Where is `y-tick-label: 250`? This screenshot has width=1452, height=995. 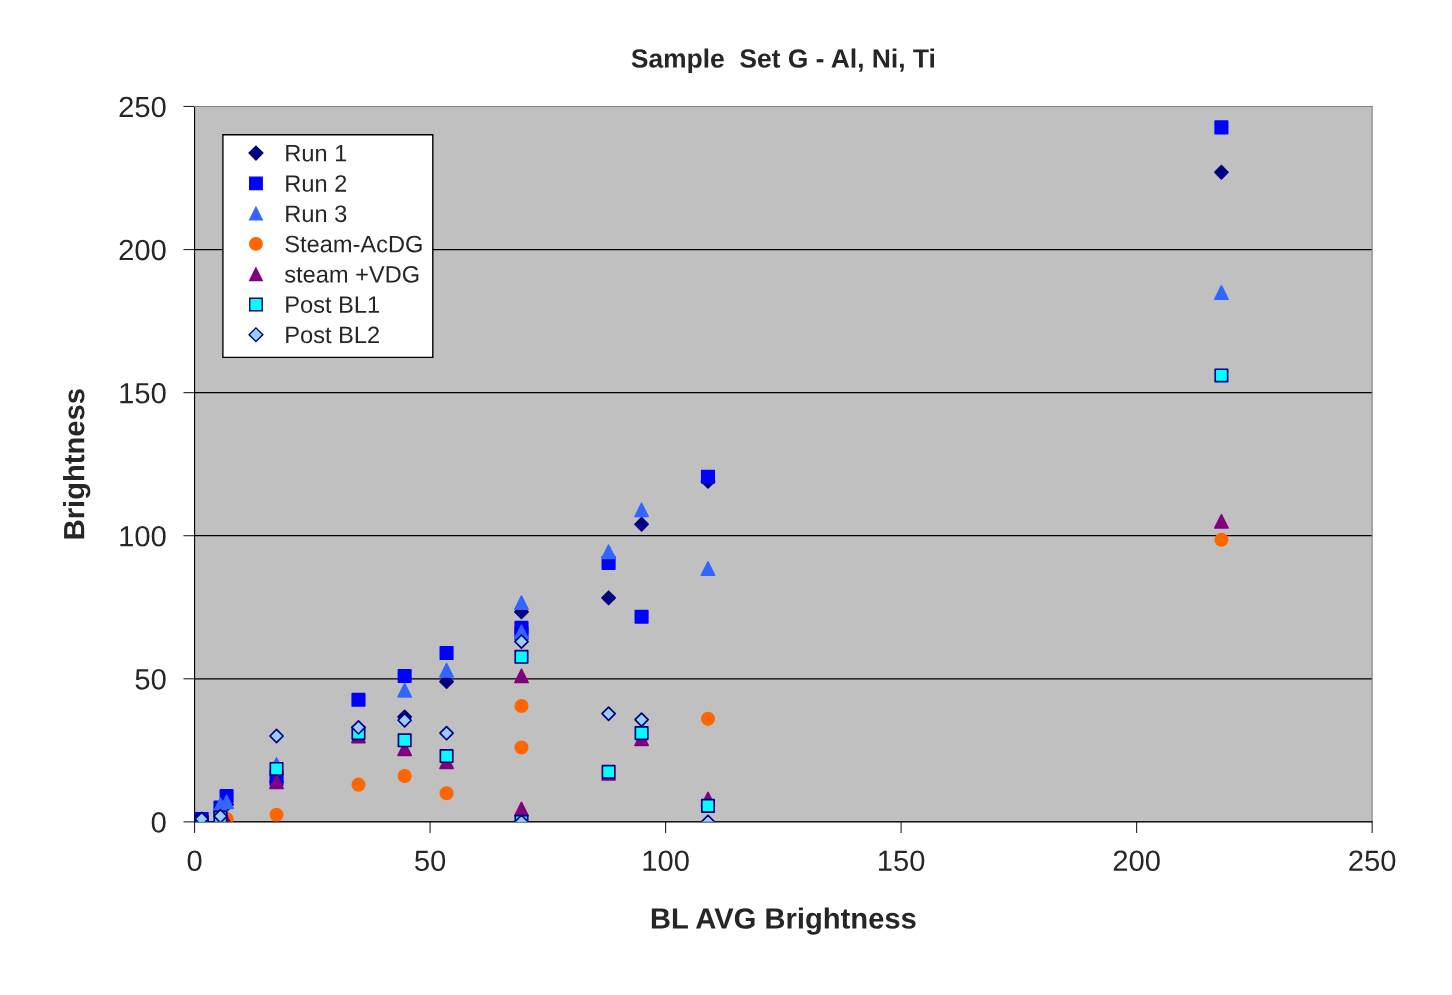 y-tick-label: 250 is located at coordinates (142, 107).